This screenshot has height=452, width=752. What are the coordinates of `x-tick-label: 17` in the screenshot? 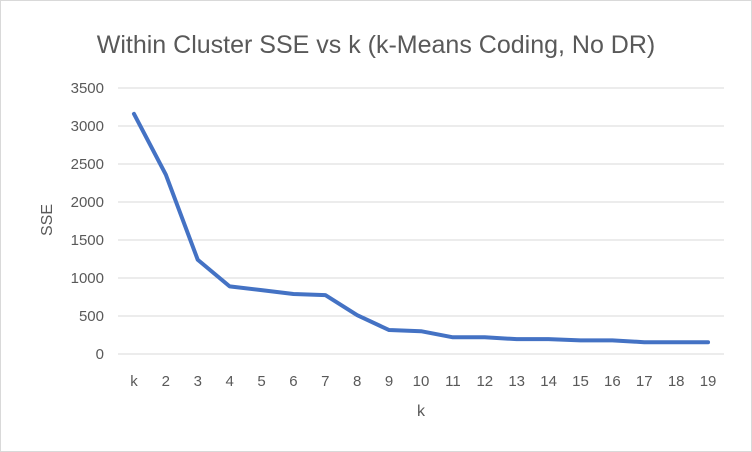 It's located at (644, 381).